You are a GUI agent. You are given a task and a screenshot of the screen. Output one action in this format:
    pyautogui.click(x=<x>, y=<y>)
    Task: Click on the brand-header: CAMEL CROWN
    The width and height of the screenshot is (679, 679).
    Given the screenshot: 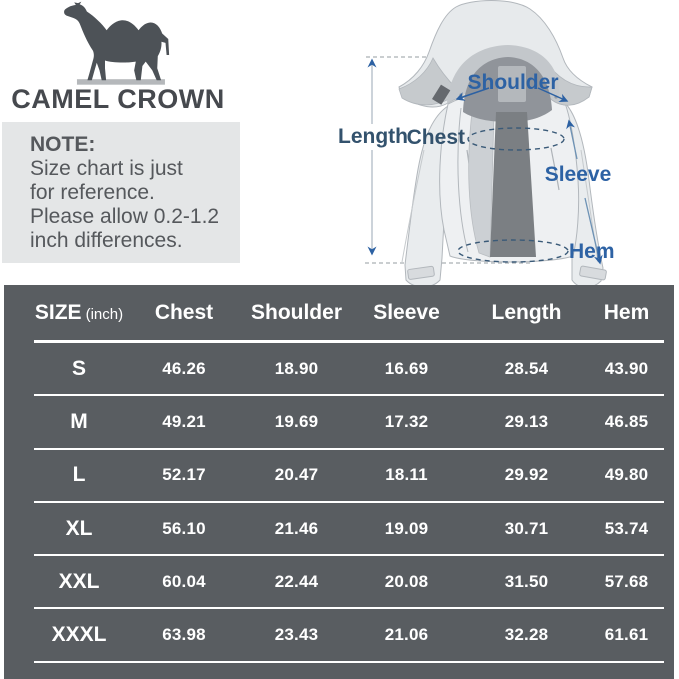 What is the action you would take?
    pyautogui.click(x=120, y=60)
    